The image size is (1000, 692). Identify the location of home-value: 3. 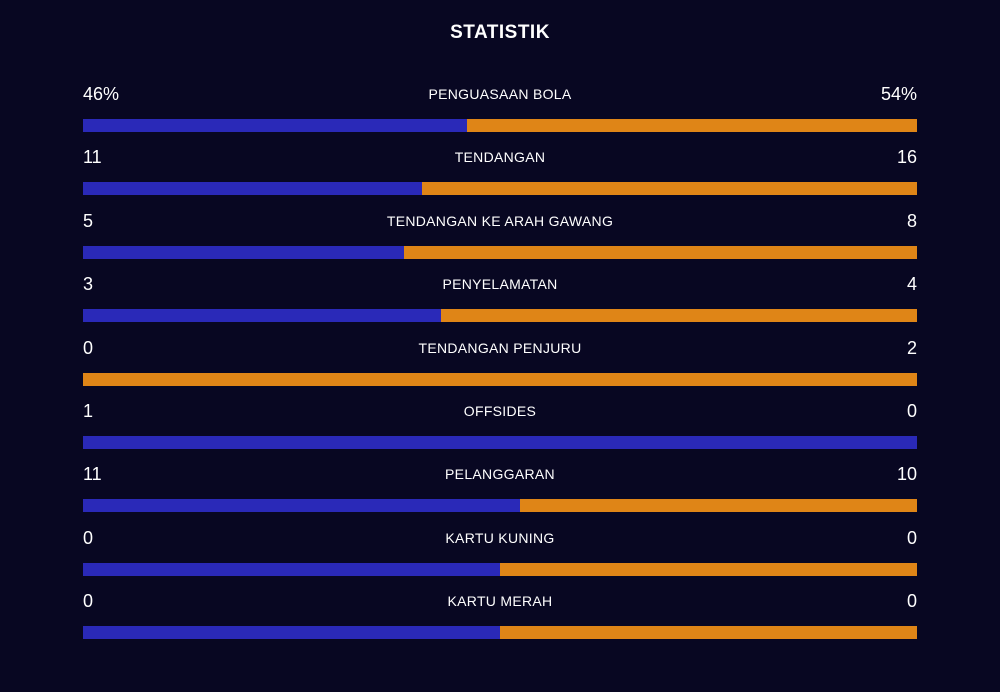
(88, 284).